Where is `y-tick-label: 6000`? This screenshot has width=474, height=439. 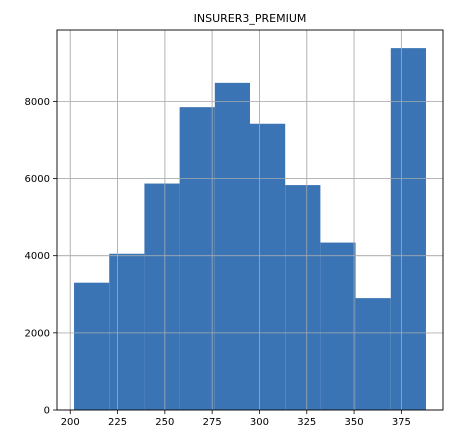 y-tick-label: 6000 is located at coordinates (37, 179).